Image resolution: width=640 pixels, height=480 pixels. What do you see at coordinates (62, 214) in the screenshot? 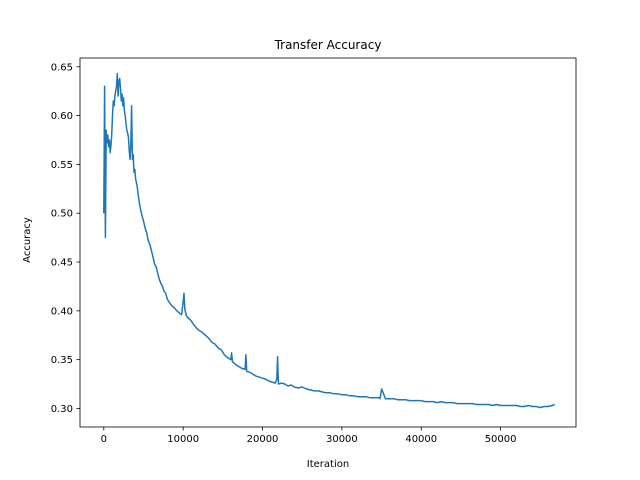
I see `y-tick-label: 0.50` at bounding box center [62, 214].